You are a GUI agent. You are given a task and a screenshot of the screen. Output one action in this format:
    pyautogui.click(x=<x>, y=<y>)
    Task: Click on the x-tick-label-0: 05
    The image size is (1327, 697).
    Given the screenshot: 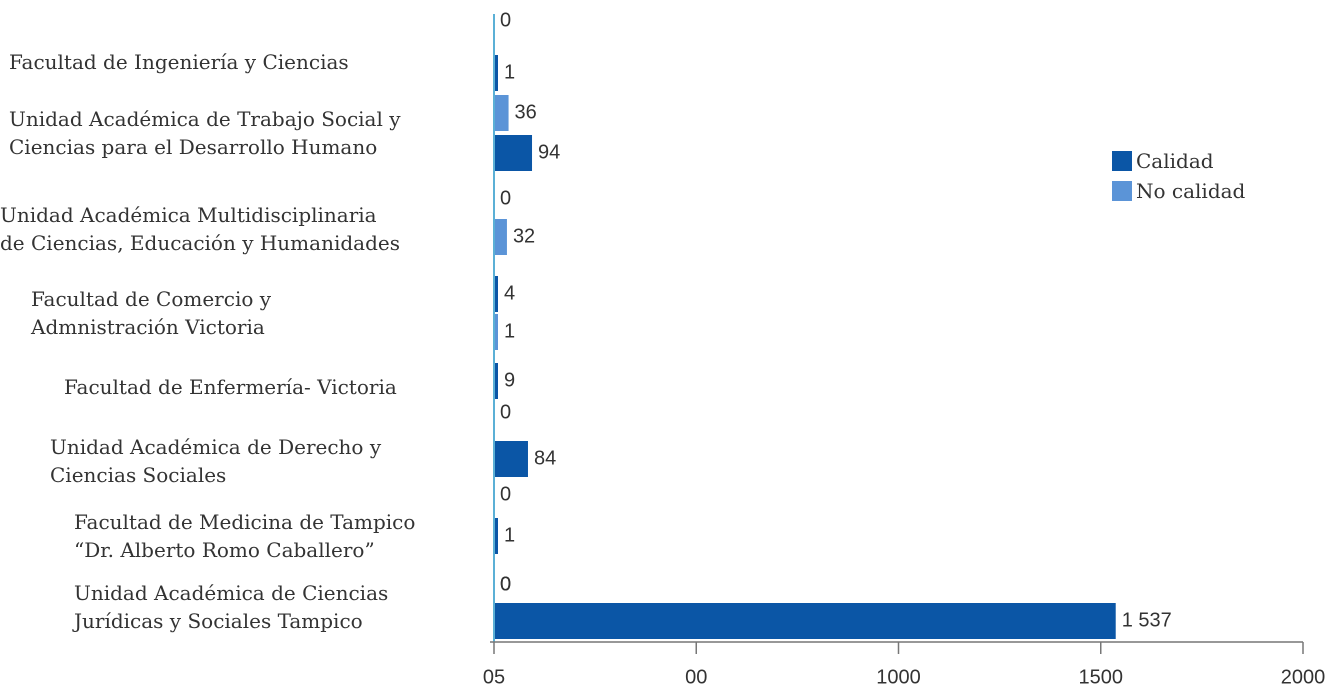 What is the action you would take?
    pyautogui.click(x=494, y=677)
    